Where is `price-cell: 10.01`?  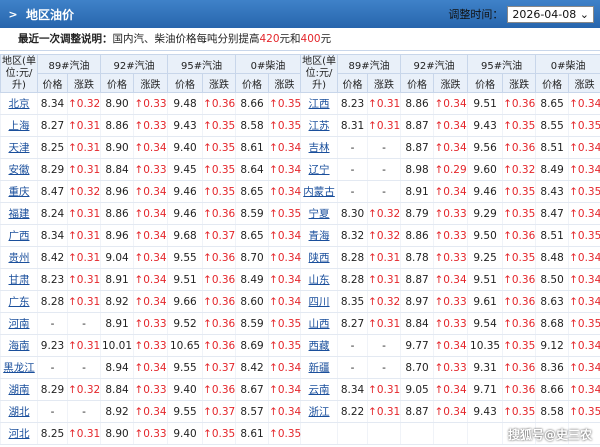 price-cell: 10.01 is located at coordinates (117, 345).